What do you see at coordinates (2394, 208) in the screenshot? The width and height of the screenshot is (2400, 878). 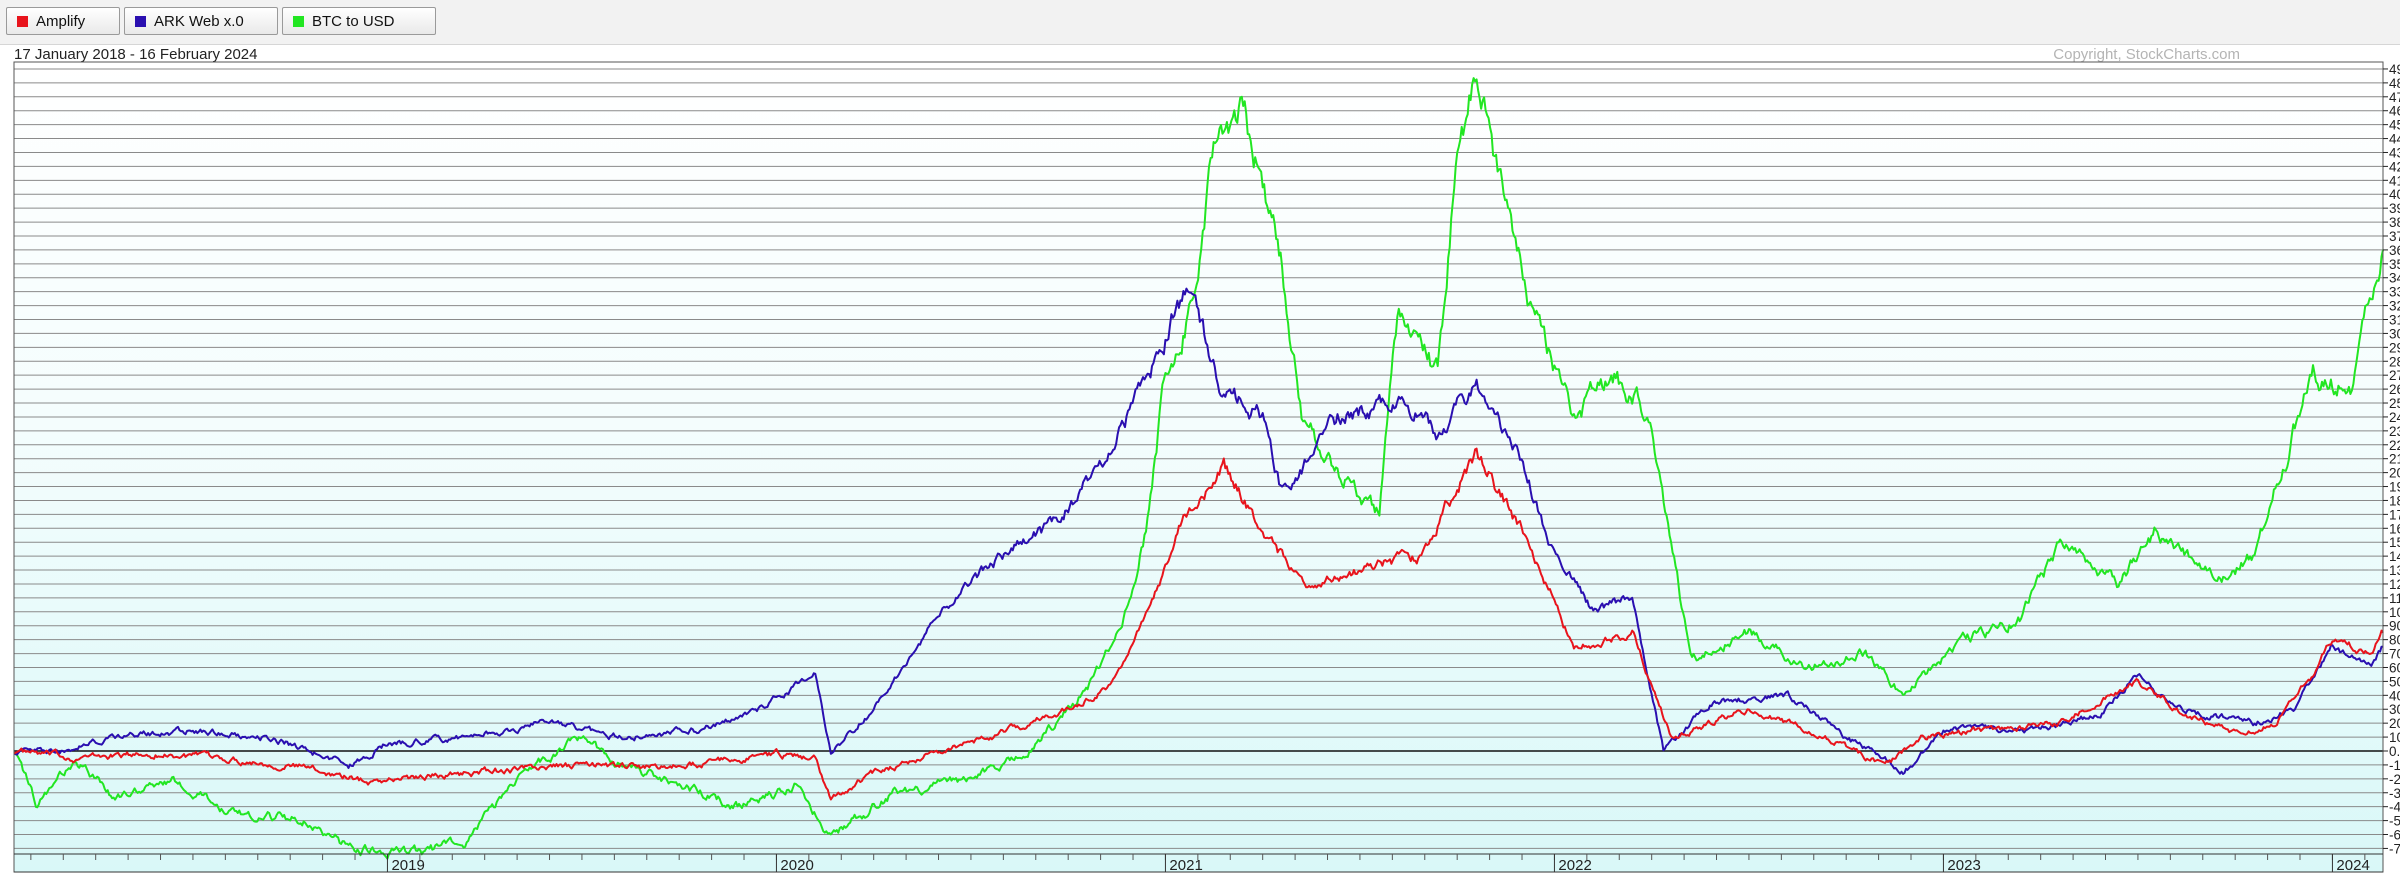 I see `y-tick-label: 390.0%` at bounding box center [2394, 208].